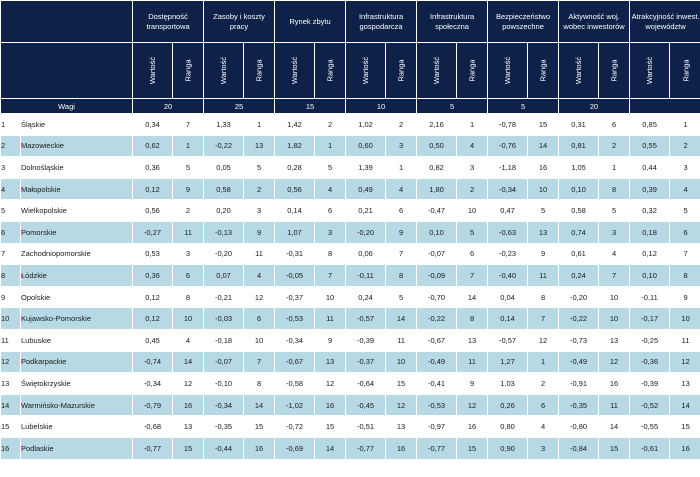  Describe the element at coordinates (152, 426) in the screenshot. I see `value-cell: -0,68` at that location.